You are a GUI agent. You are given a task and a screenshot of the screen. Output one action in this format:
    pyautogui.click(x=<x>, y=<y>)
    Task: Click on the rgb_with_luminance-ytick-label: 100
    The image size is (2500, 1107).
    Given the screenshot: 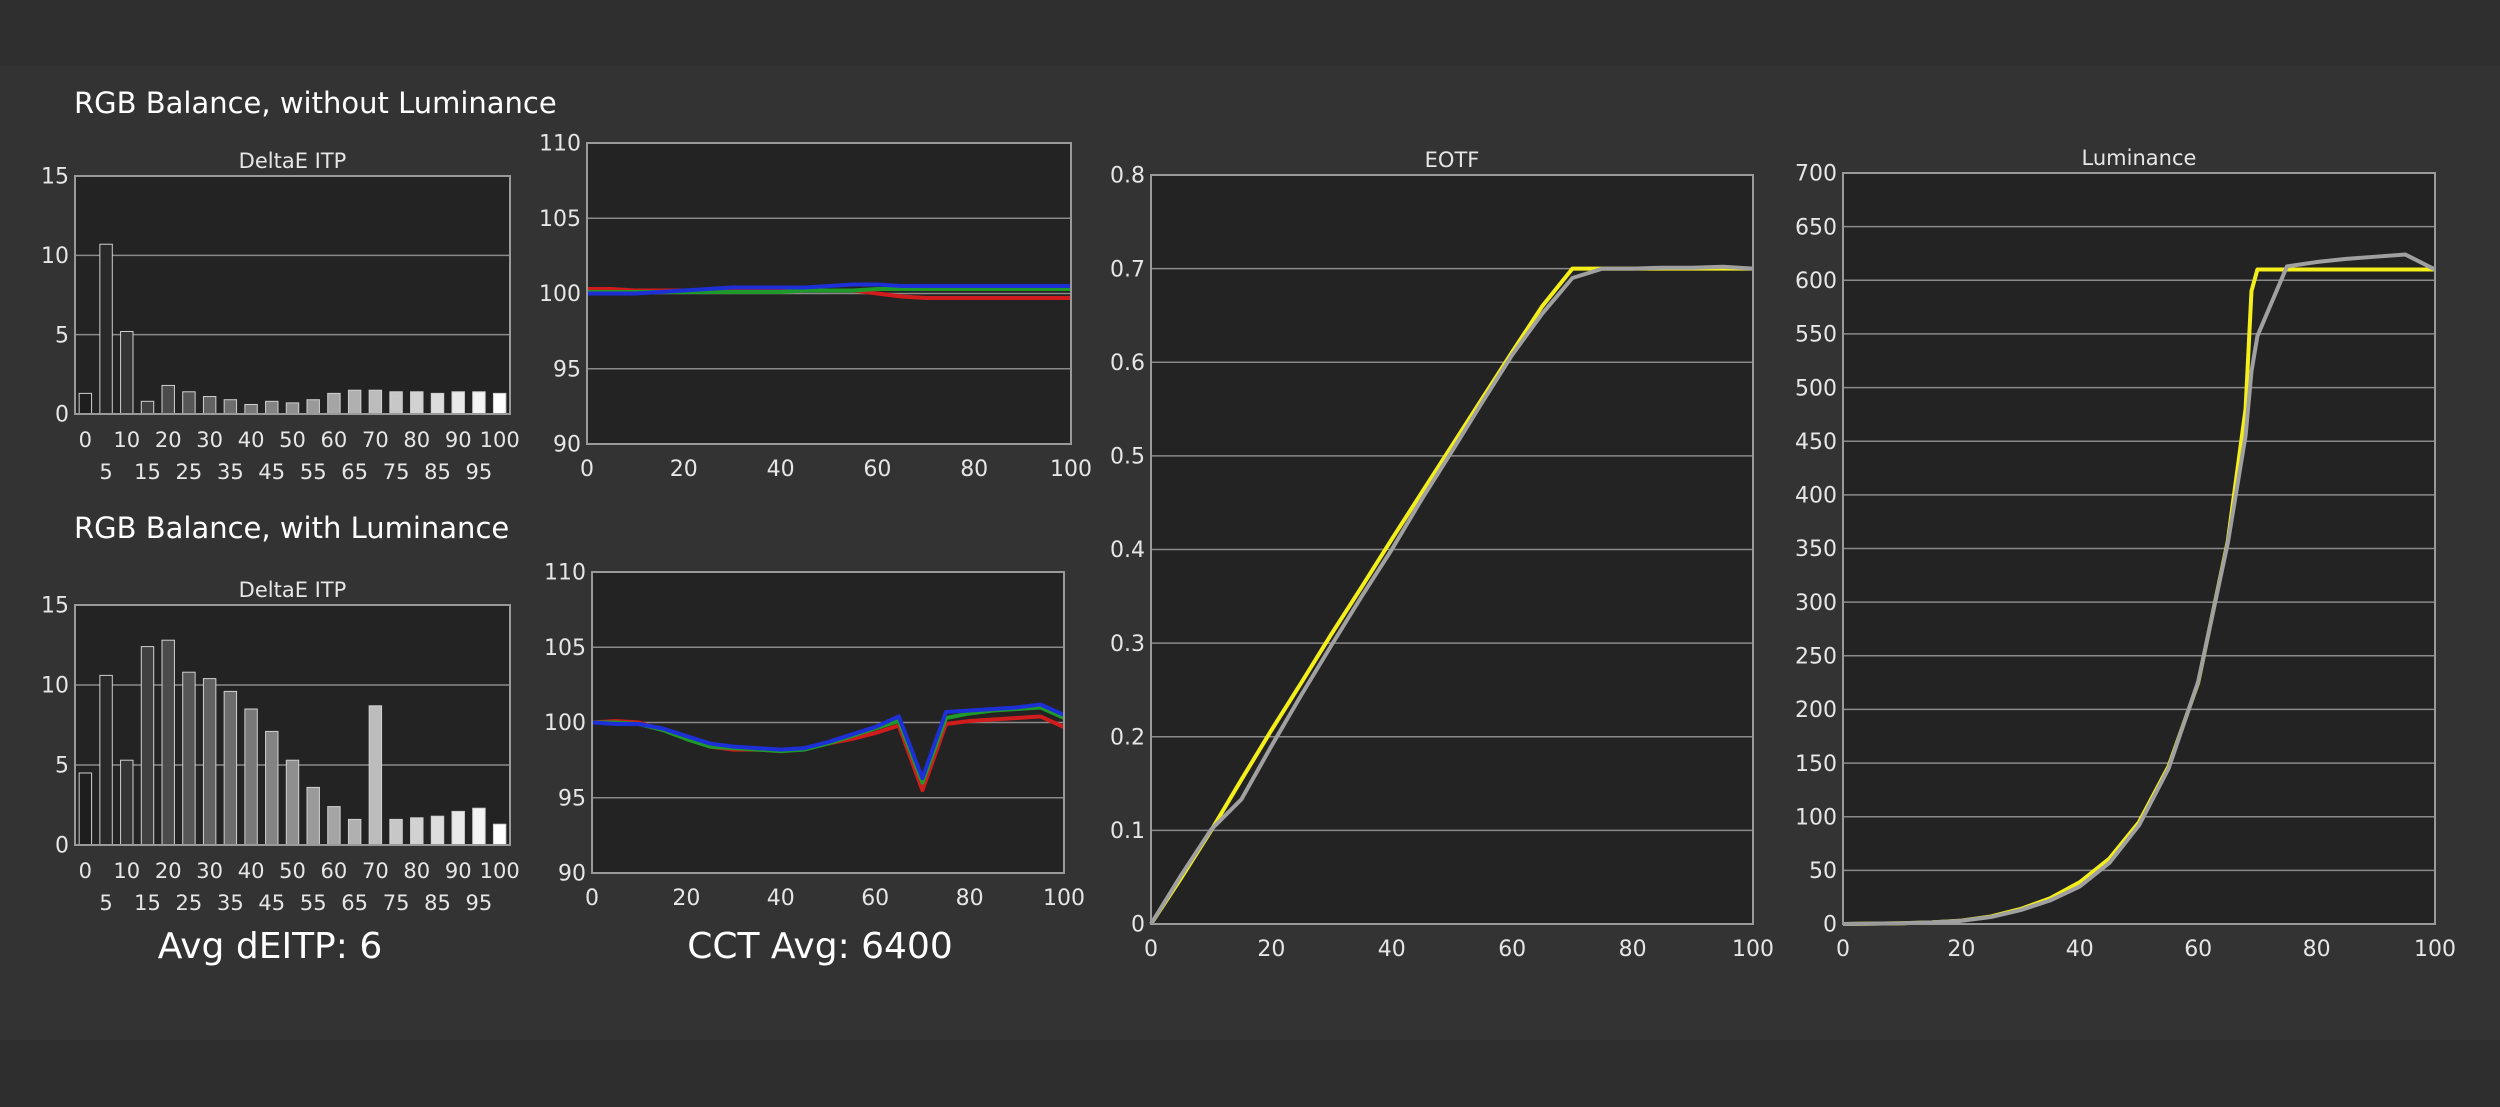 What is the action you would take?
    pyautogui.click(x=565, y=723)
    